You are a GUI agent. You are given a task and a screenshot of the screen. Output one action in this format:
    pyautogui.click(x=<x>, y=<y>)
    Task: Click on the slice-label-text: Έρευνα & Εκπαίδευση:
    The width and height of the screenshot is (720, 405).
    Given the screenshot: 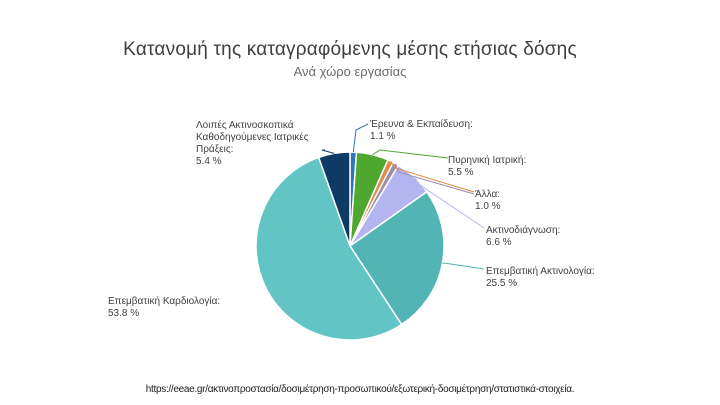 What is the action you would take?
    pyautogui.click(x=421, y=124)
    